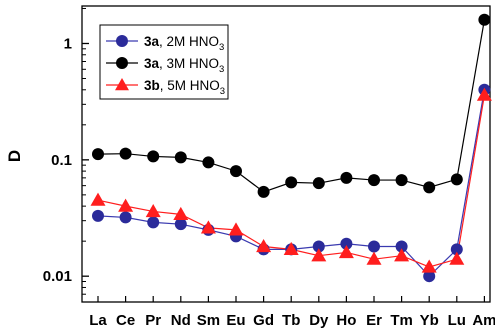 The width and height of the screenshot is (495, 331). Describe the element at coordinates (14, 156) in the screenshot. I see `y-axis-title: D` at that location.